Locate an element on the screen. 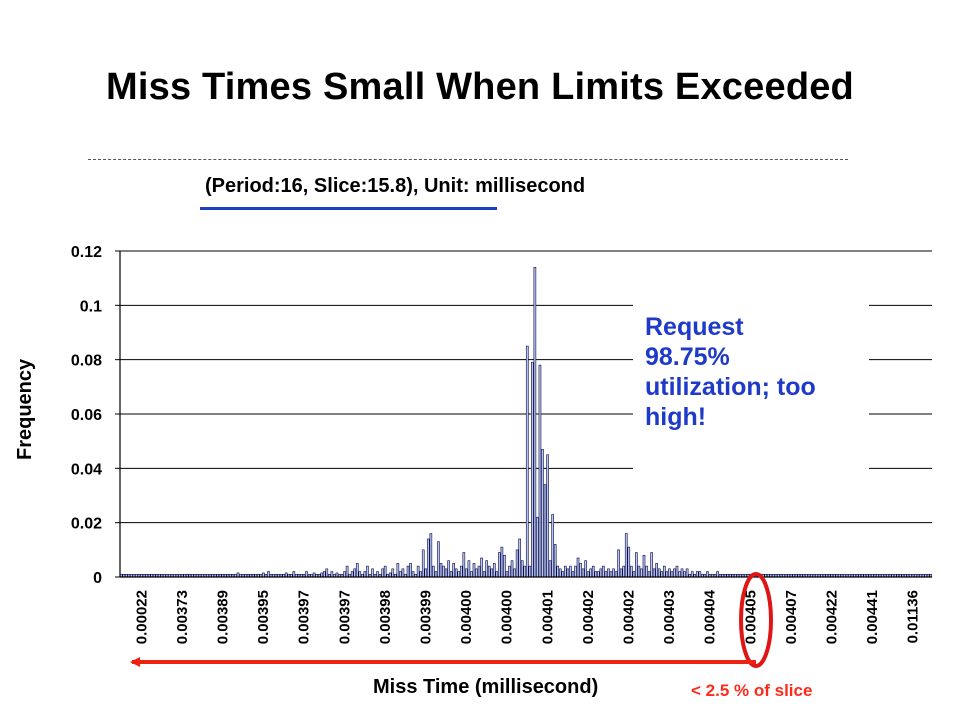  y-tick-label: 0.12 is located at coordinates (86, 252).